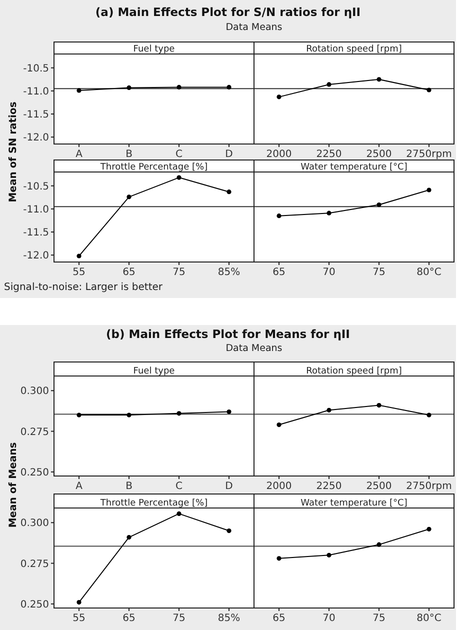  What do you see at coordinates (13, 485) in the screenshot?
I see `y-axis-title: Mean of Means` at bounding box center [13, 485].